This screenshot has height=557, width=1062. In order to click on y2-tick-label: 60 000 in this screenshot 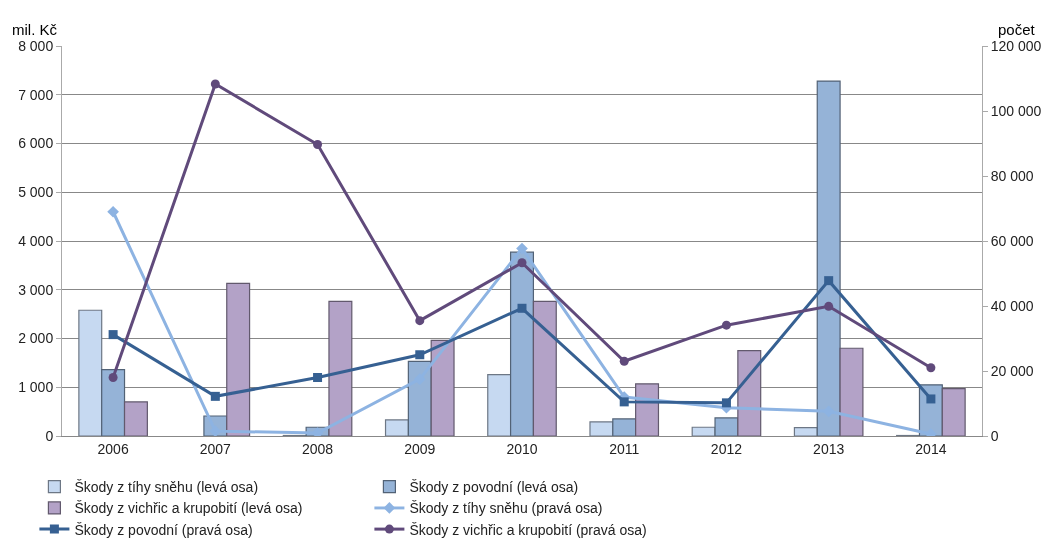, I will do `click(1012, 240)`.